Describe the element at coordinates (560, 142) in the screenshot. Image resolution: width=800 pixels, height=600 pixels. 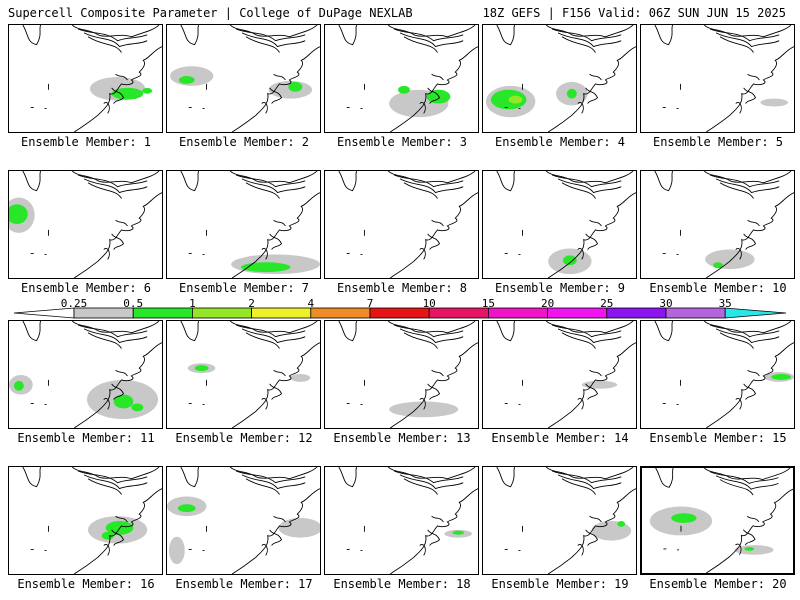
I see `ensemble-member-label: Ensemble Member: 4` at that location.